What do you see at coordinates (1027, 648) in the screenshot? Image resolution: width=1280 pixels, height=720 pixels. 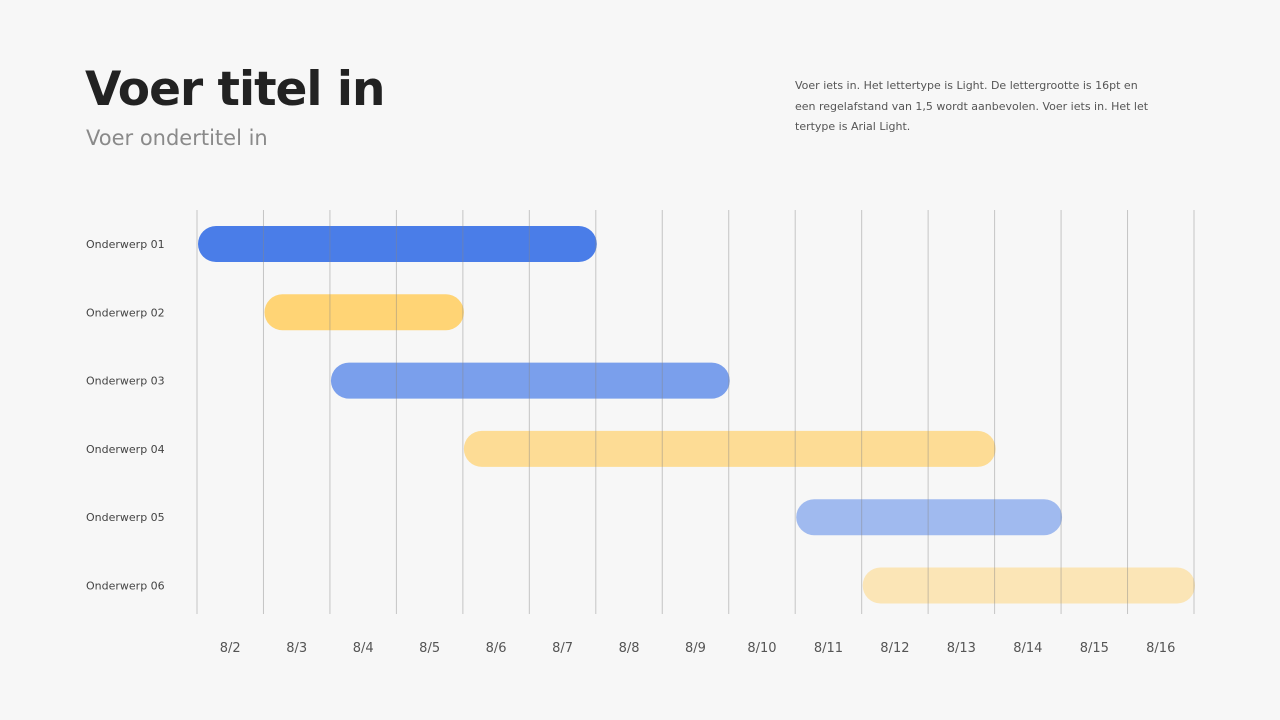 I see `x-tick-label: 8/14` at bounding box center [1027, 648].